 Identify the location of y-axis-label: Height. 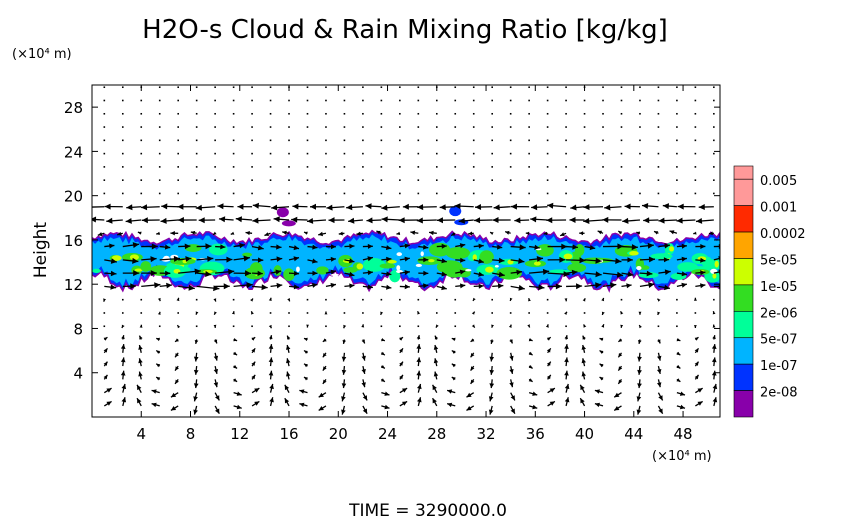
(41, 250).